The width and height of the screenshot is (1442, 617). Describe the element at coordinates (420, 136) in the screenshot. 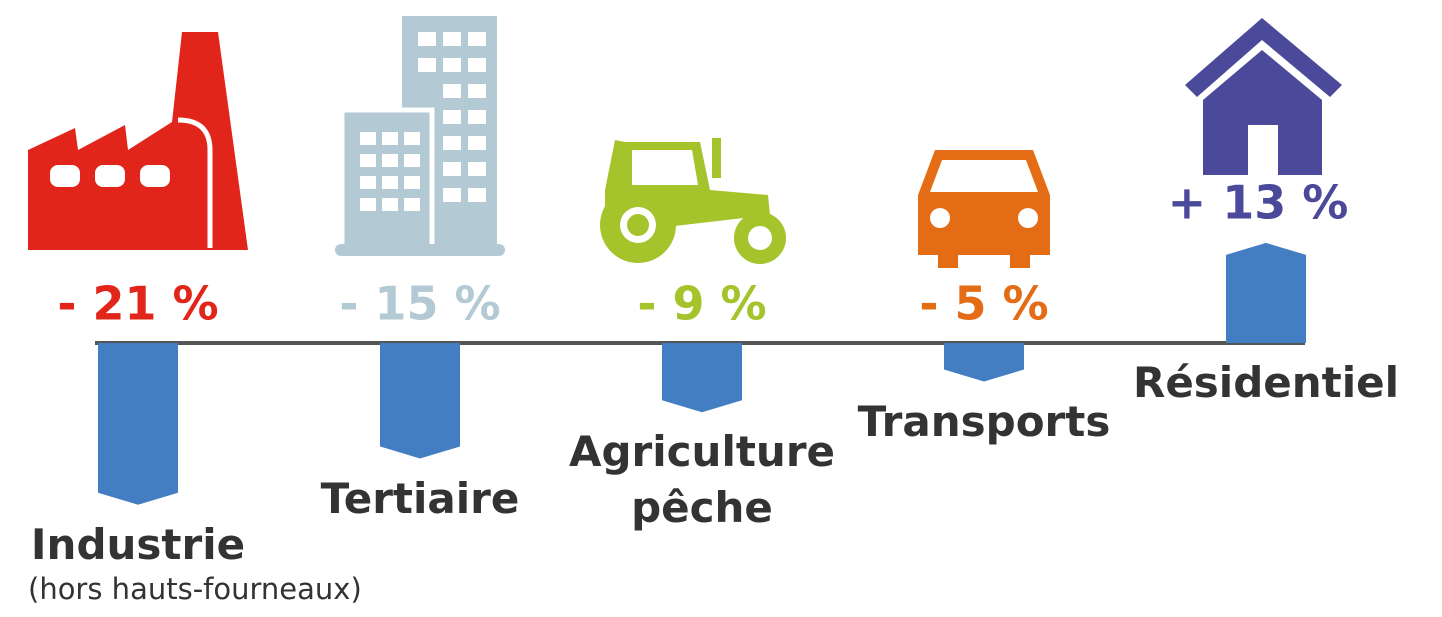

I see `building-icon` at that location.